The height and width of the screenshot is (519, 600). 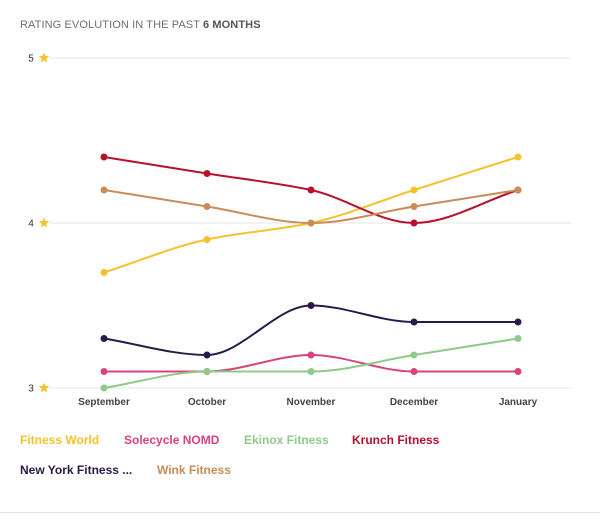 I want to click on x-tick-label: November, so click(x=311, y=402).